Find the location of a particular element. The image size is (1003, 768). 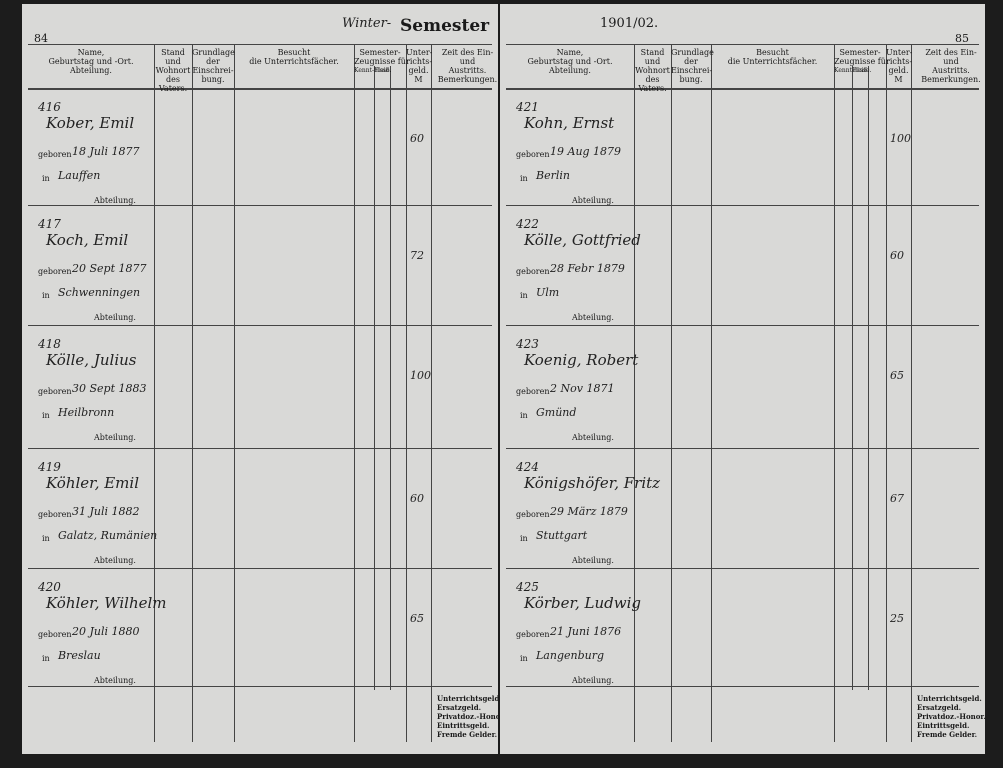

column-header: bung. is located at coordinates (691, 79).